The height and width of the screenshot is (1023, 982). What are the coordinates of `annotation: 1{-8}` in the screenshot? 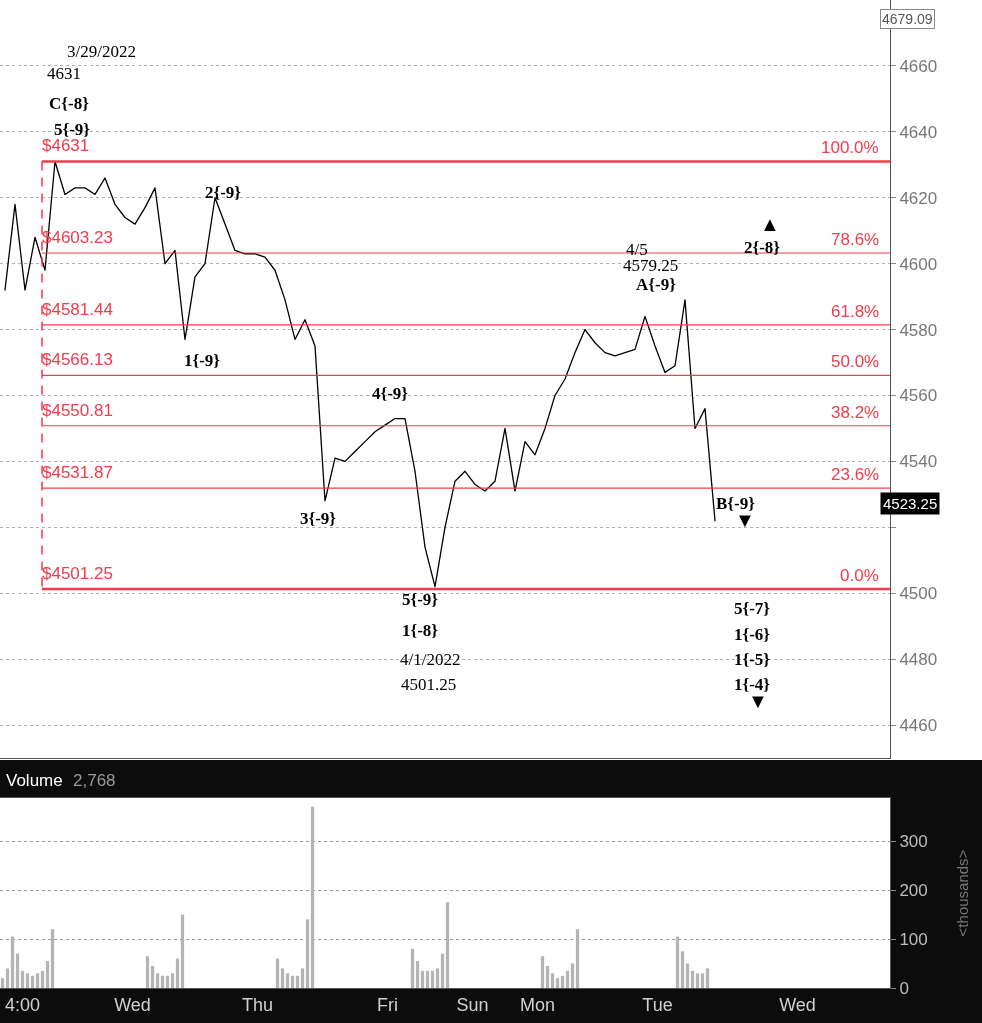 It's located at (420, 630).